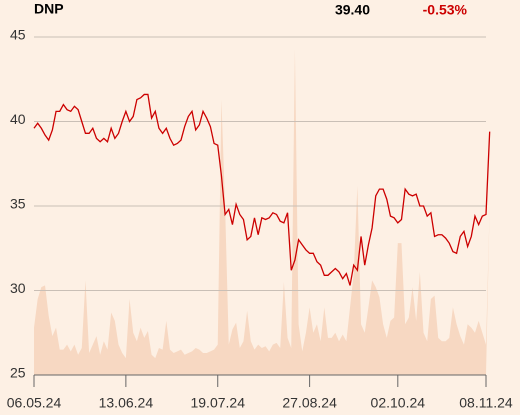 This screenshot has height=415, width=520. I want to click on y-tick-label: 30, so click(18, 288).